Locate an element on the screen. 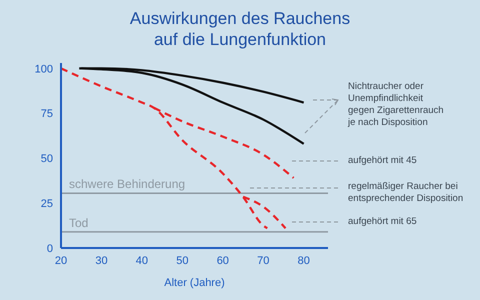 This screenshot has height=300, width=480. x-tick-label: 20 is located at coordinates (61, 260).